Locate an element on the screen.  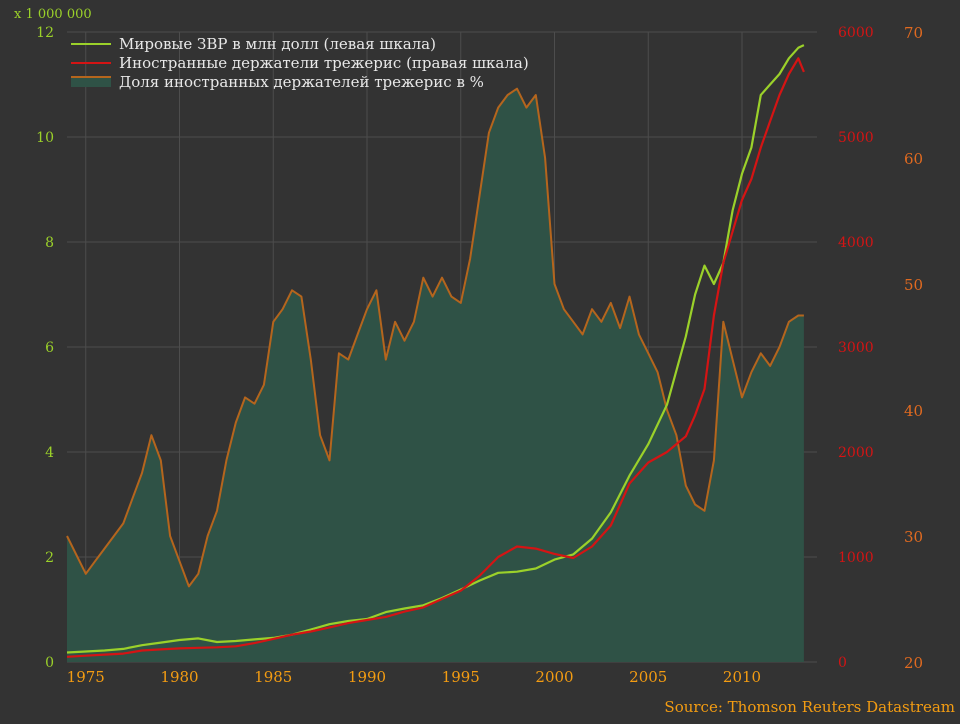
left-axis-tick-label: 0 is located at coordinates (49, 663).